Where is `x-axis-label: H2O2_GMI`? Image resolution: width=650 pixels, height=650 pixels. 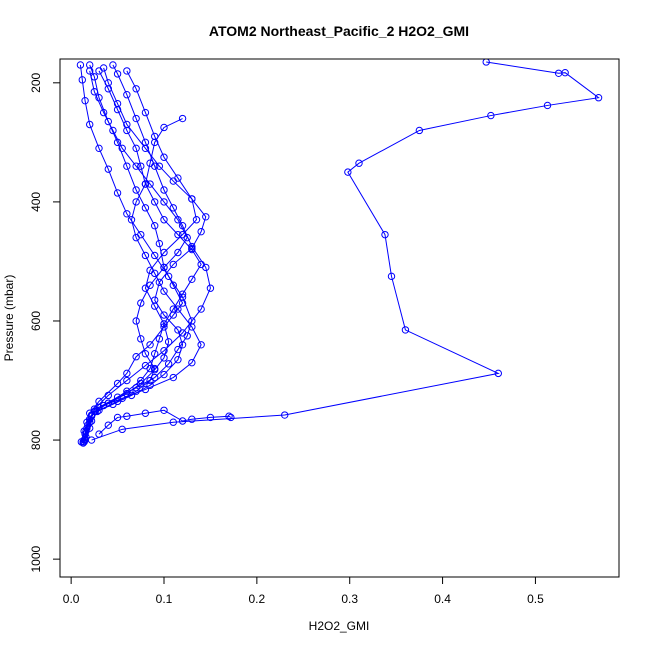
x-axis-label: H2O2_GMI is located at coordinates (339, 626).